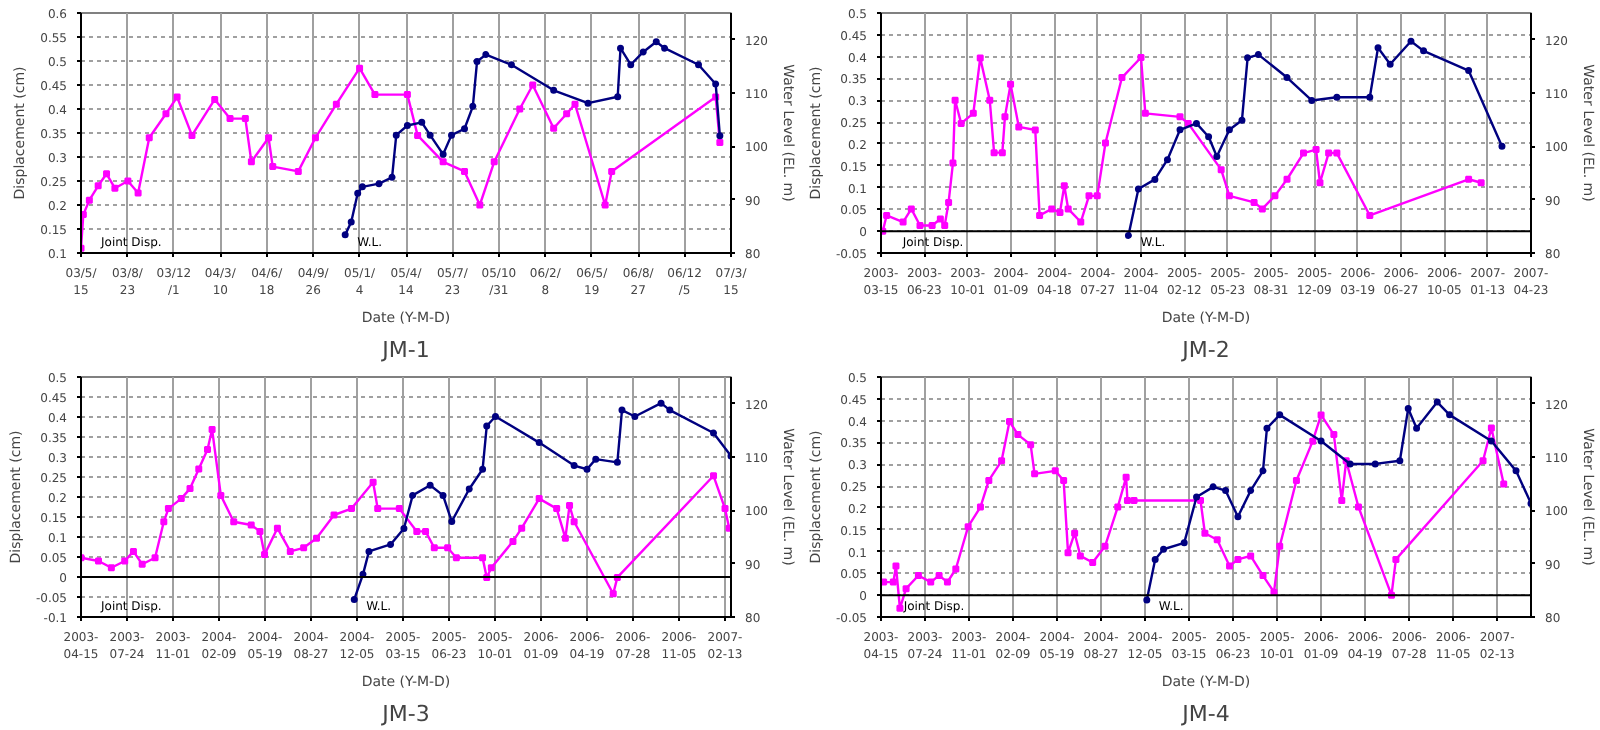 Image resolution: width=1600 pixels, height=730 pixels. I want to click on text: JM-1, so click(405, 350).